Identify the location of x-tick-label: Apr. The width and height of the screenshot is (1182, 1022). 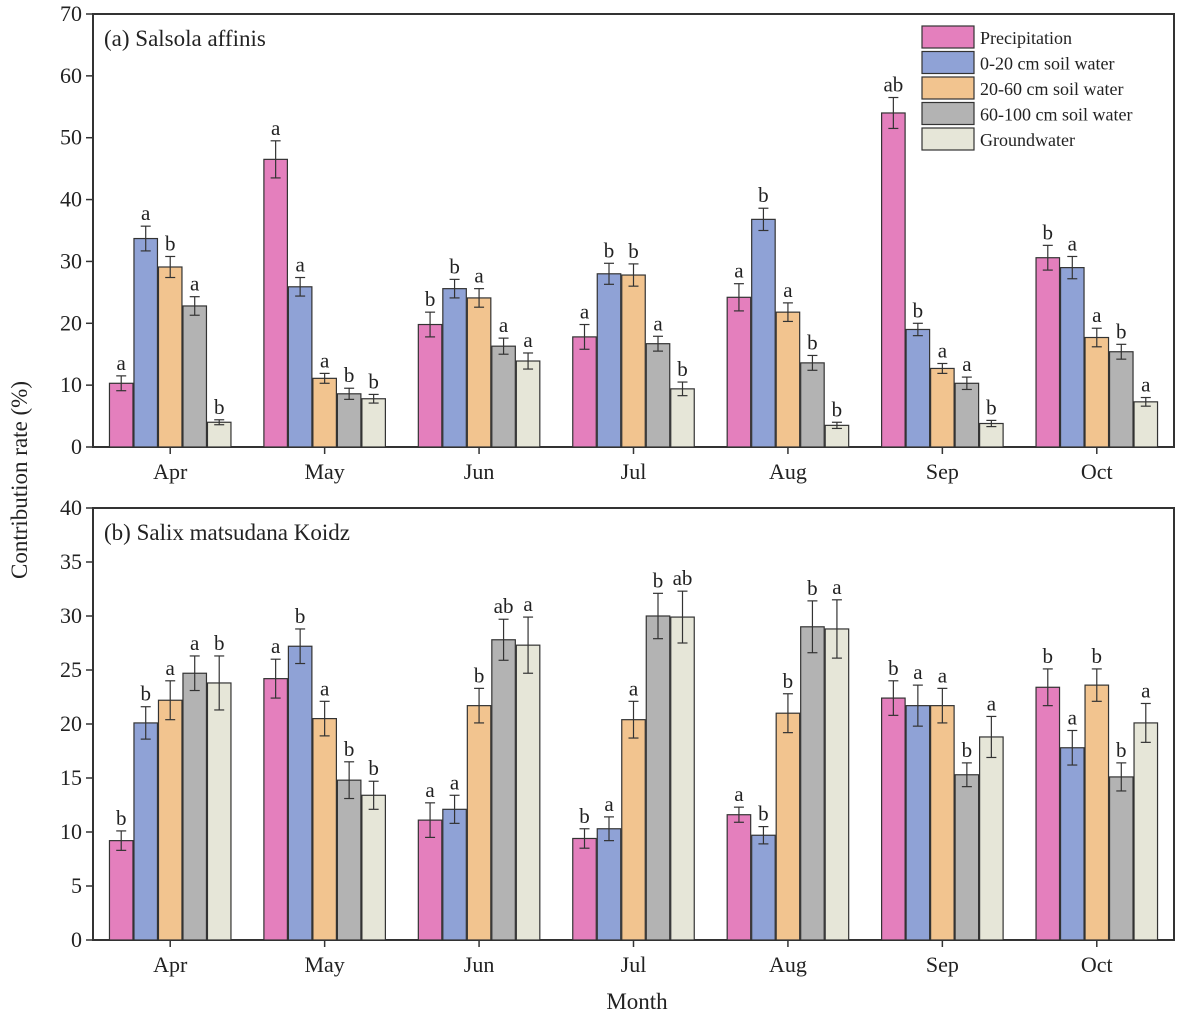
(170, 471).